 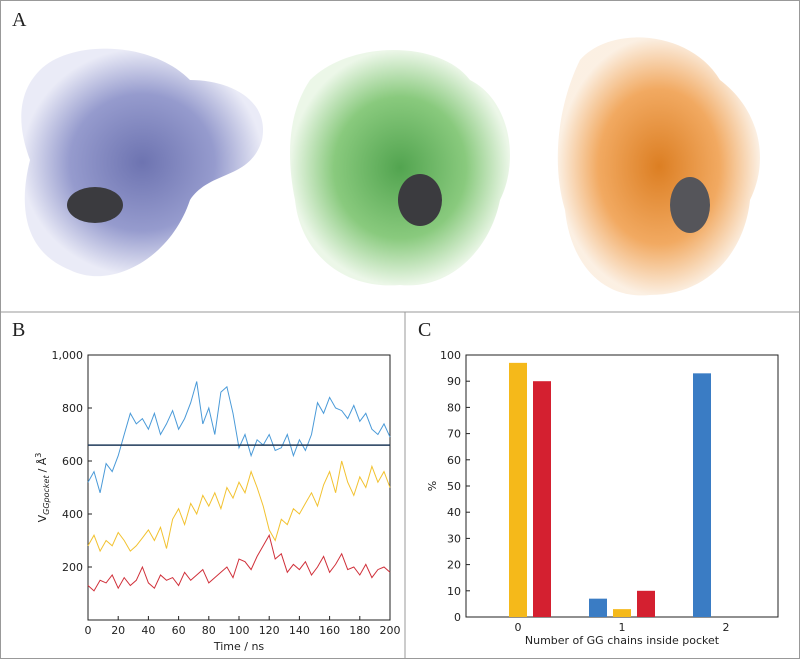 What do you see at coordinates (454, 591) in the screenshot?
I see `y-tick-label: 10` at bounding box center [454, 591].